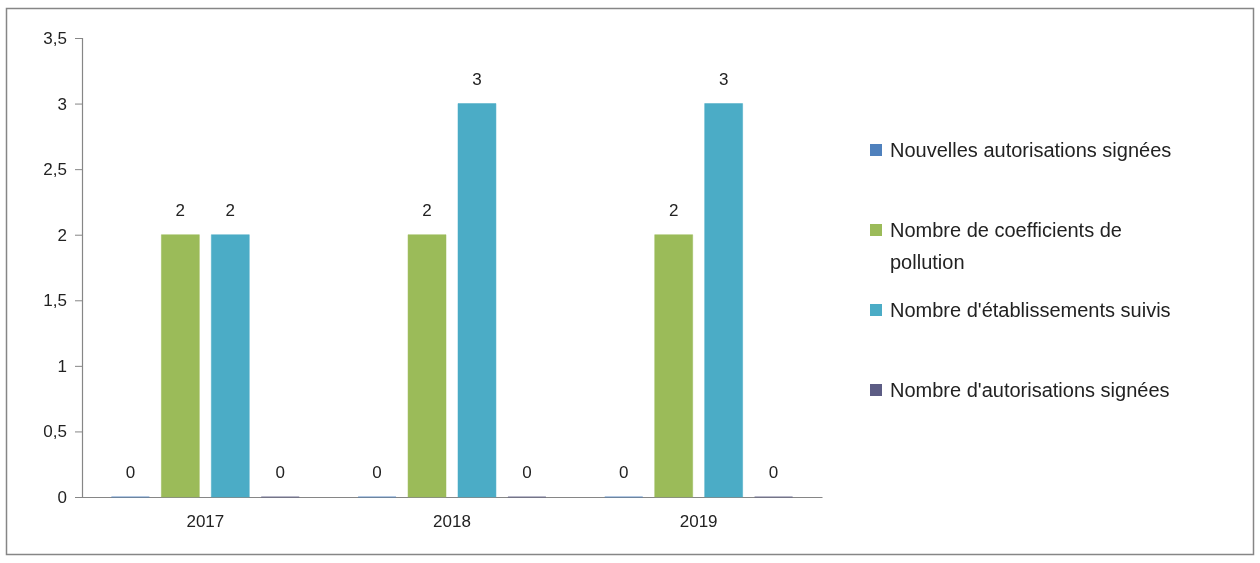  Describe the element at coordinates (62, 497) in the screenshot. I see `y-tick-label: 0` at that location.